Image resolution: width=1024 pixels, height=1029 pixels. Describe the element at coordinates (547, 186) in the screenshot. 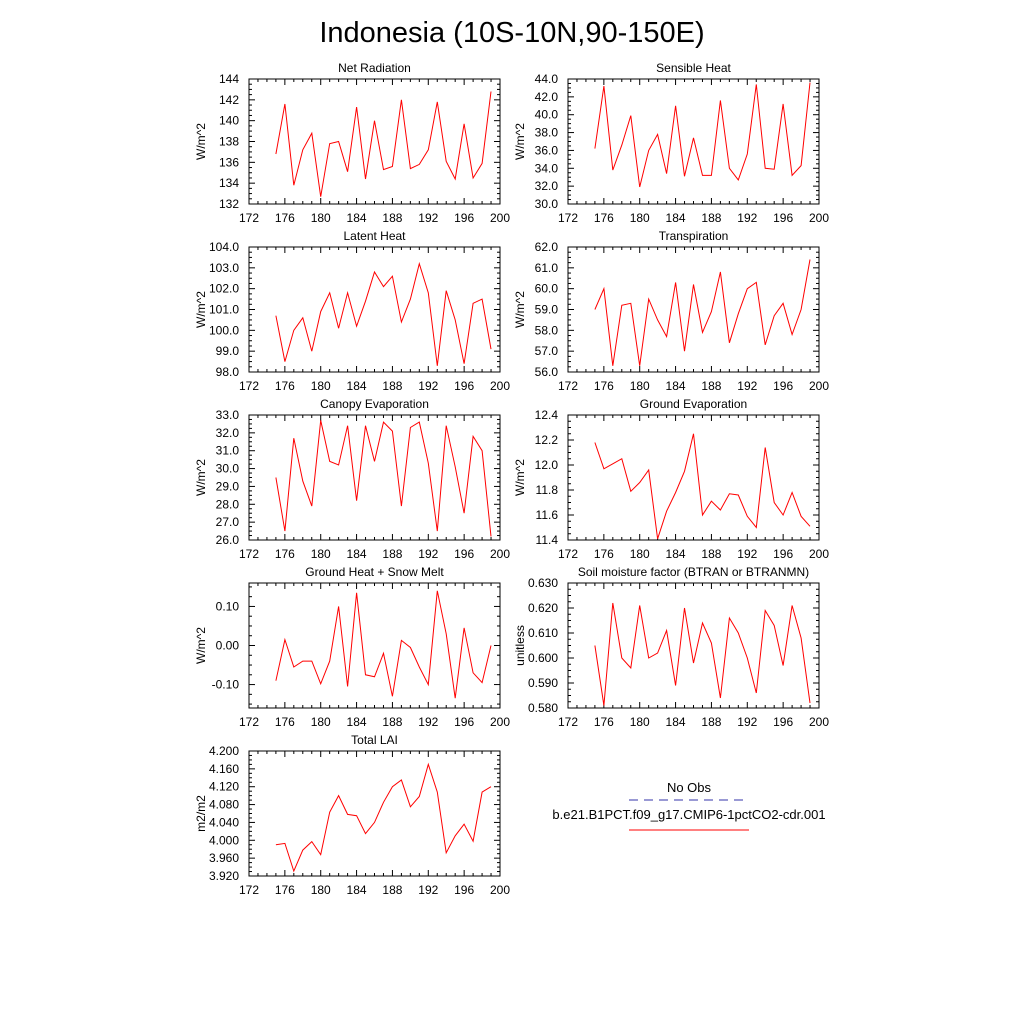

I see `y-tick-label: 32.0` at that location.